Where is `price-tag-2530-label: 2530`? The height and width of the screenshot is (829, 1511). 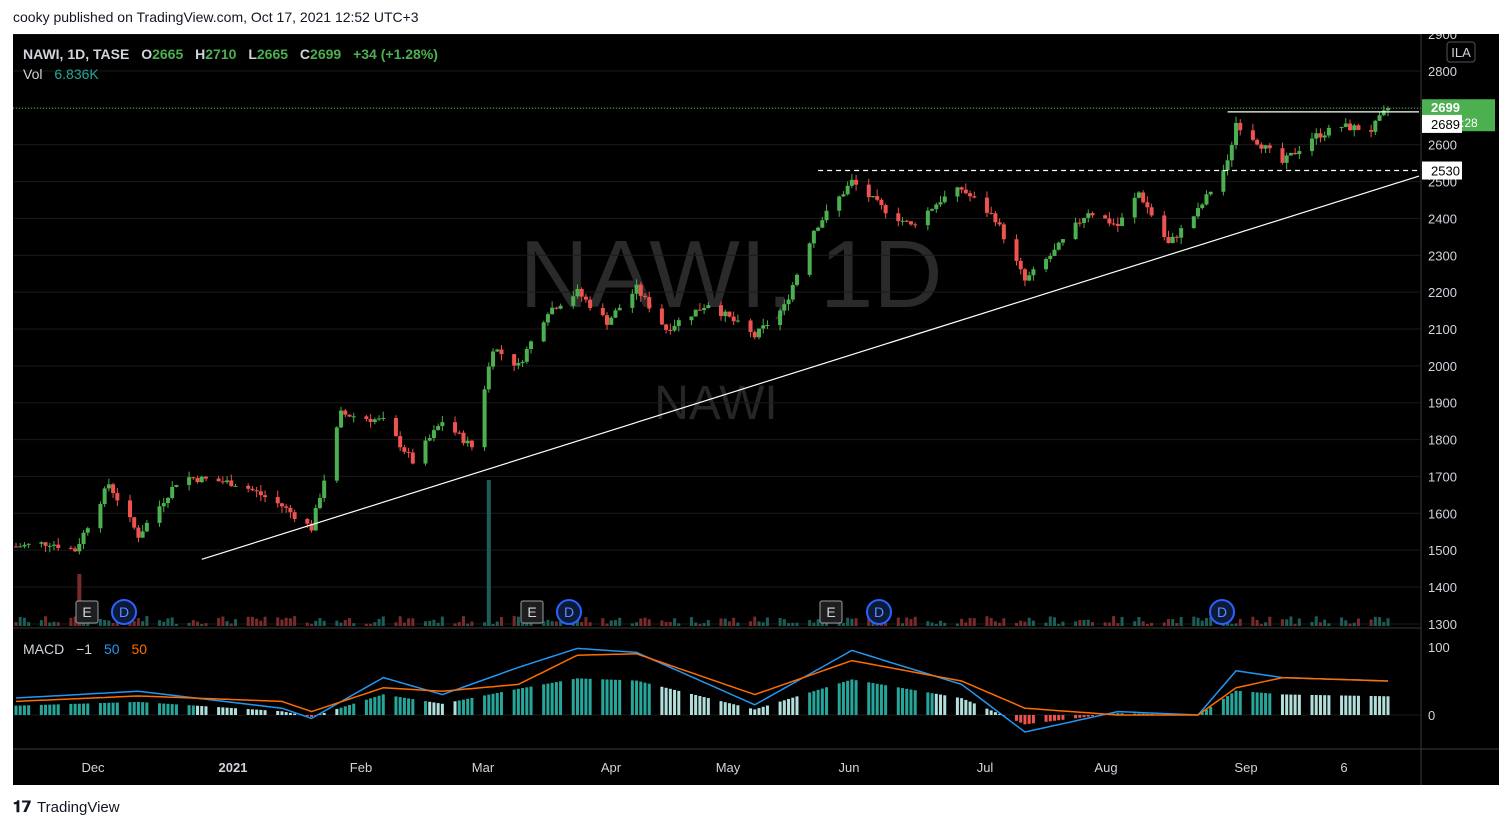 price-tag-2530-label: 2530 is located at coordinates (1445, 171).